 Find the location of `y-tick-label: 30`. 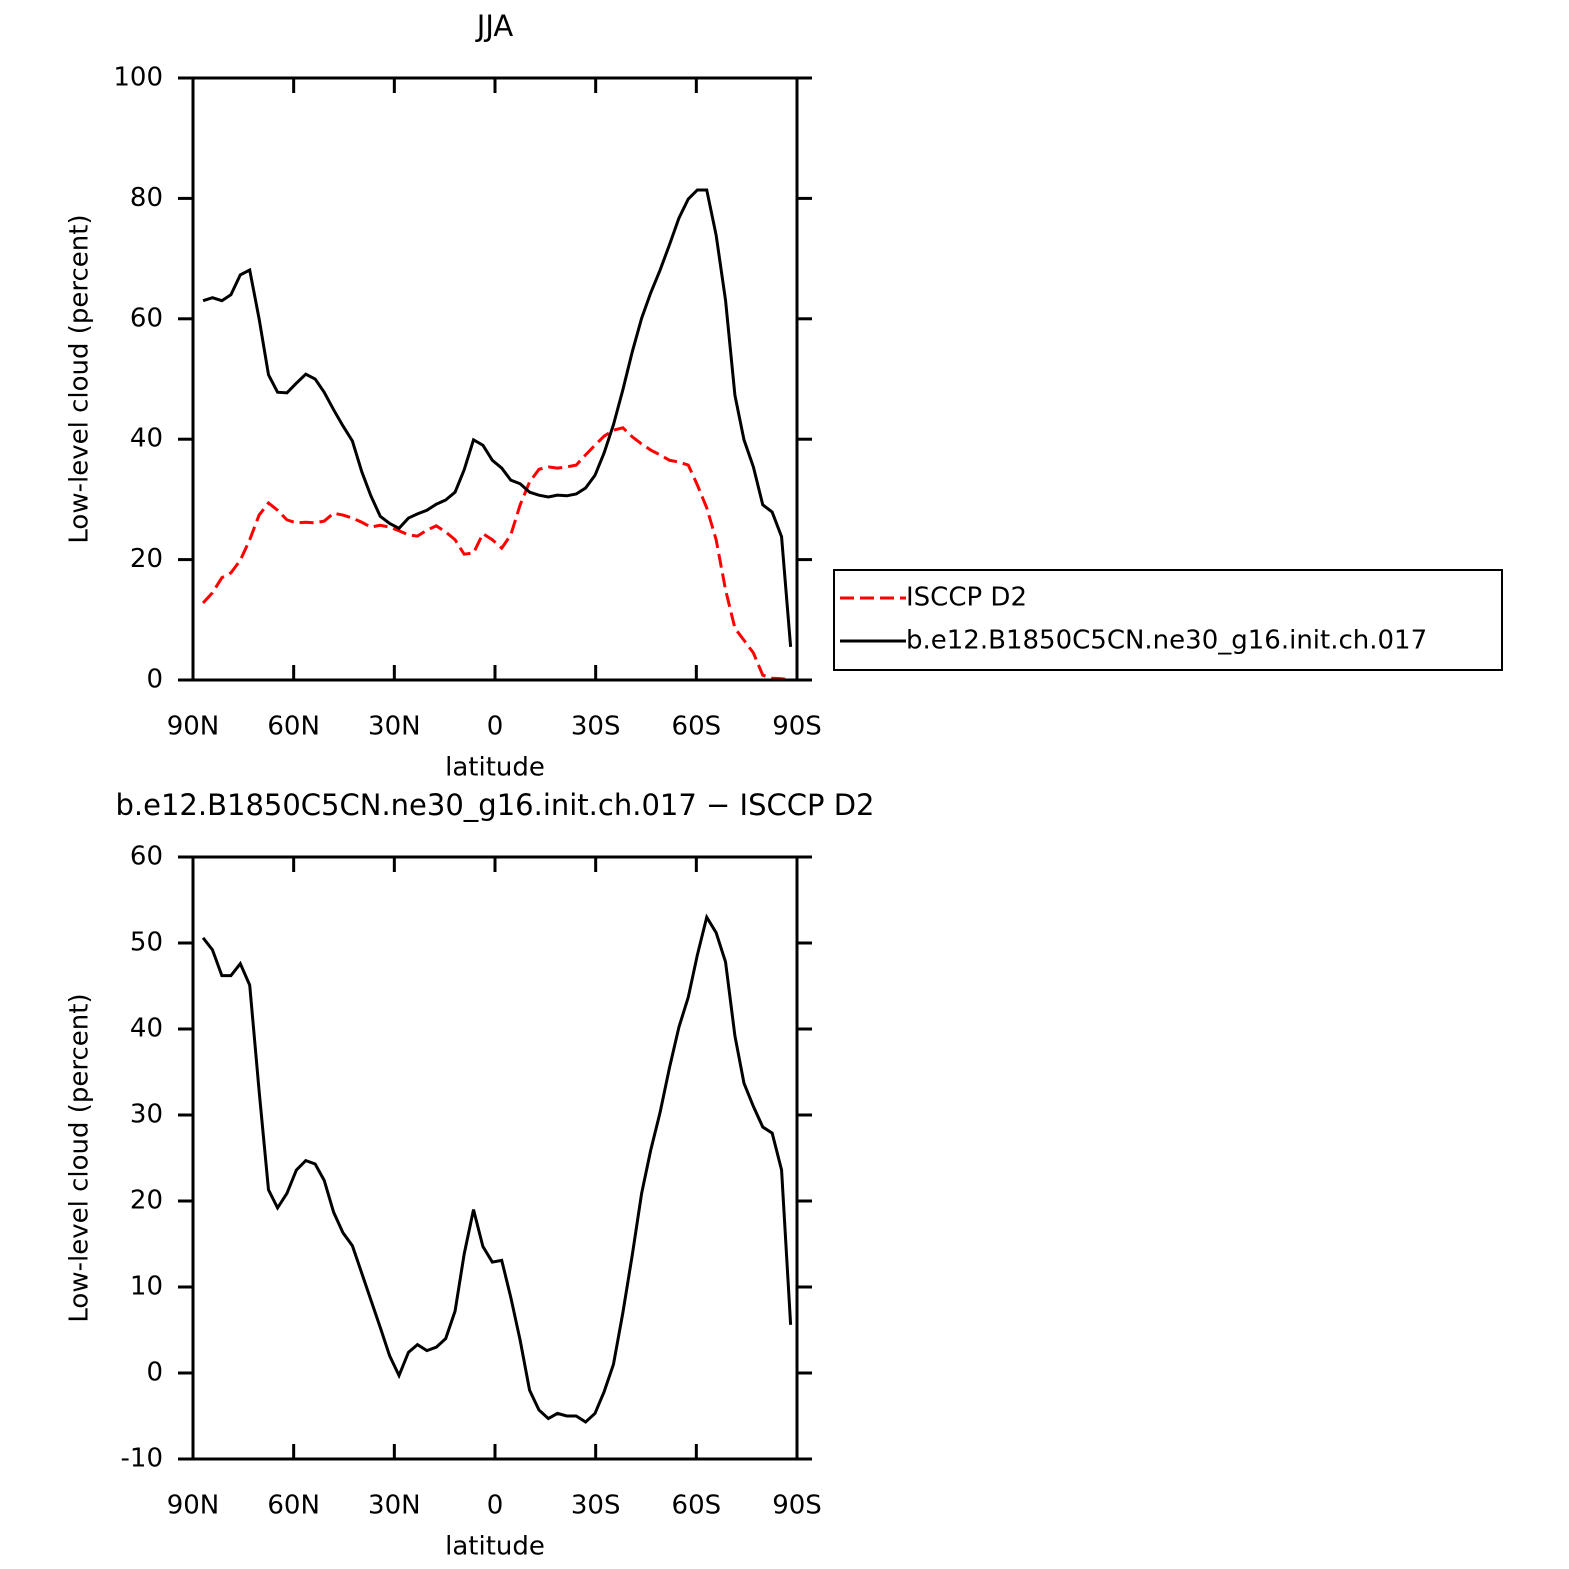

y-tick-label: 30 is located at coordinates (146, 1115).